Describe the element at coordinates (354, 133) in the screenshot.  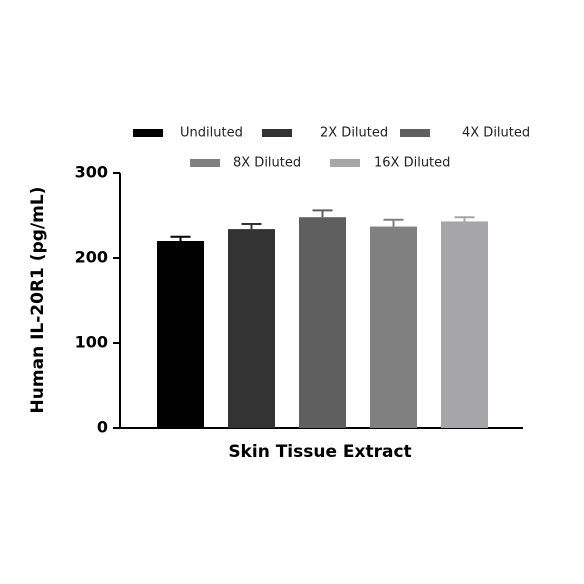
I see `legend-label: 2X Diluted` at that location.